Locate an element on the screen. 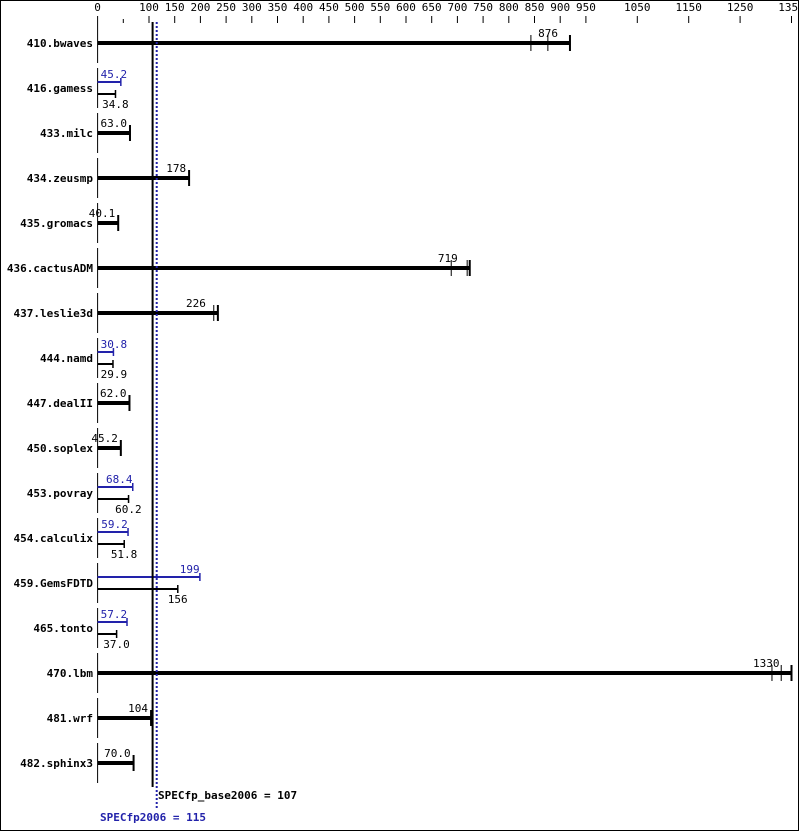  x-tick-label: 1050 is located at coordinates (637, 7).